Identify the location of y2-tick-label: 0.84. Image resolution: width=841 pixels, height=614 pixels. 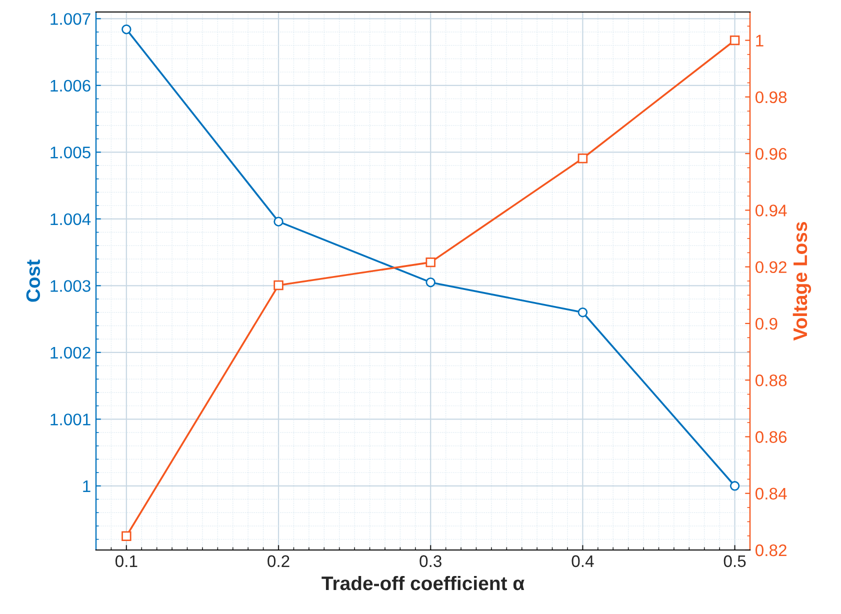
(771, 494).